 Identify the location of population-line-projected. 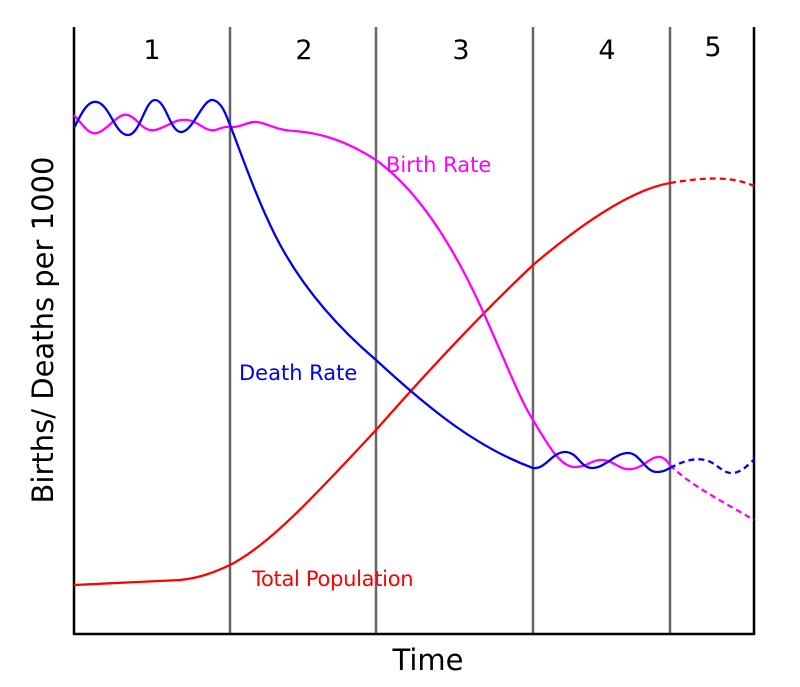
(712, 182).